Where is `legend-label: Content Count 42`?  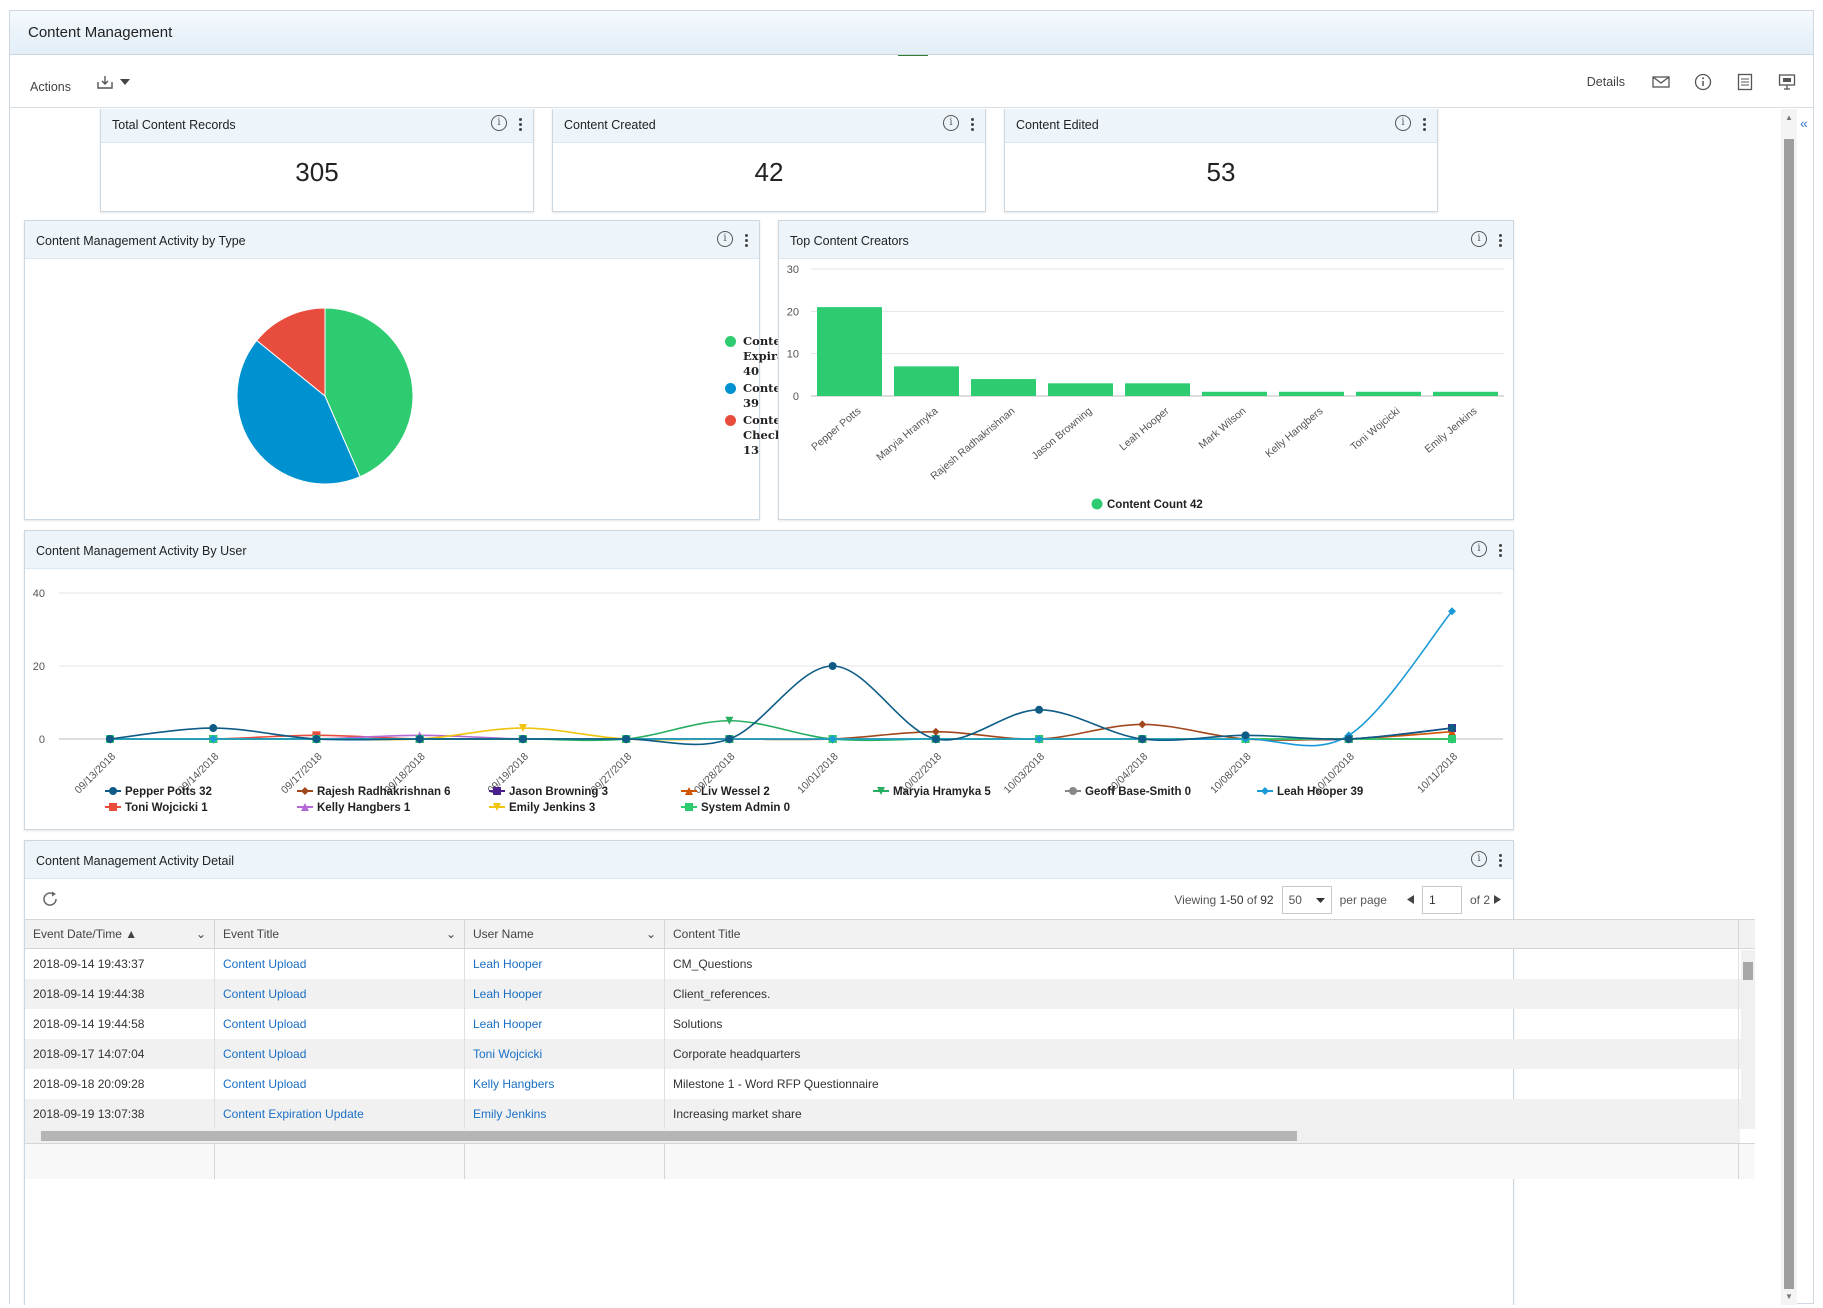
legend-label: Content Count 42 is located at coordinates (1155, 505).